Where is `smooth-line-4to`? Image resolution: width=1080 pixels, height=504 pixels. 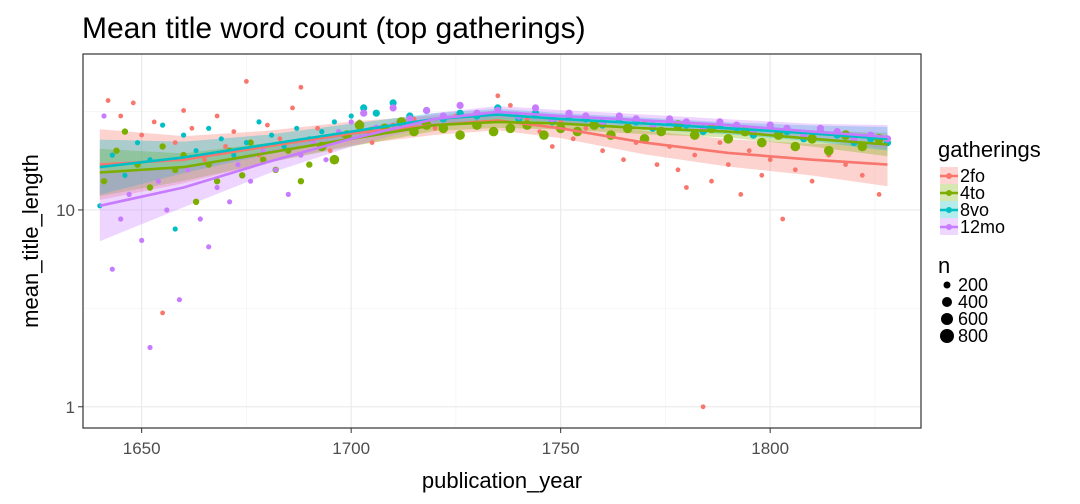
smooth-line-4to is located at coordinates (493, 147).